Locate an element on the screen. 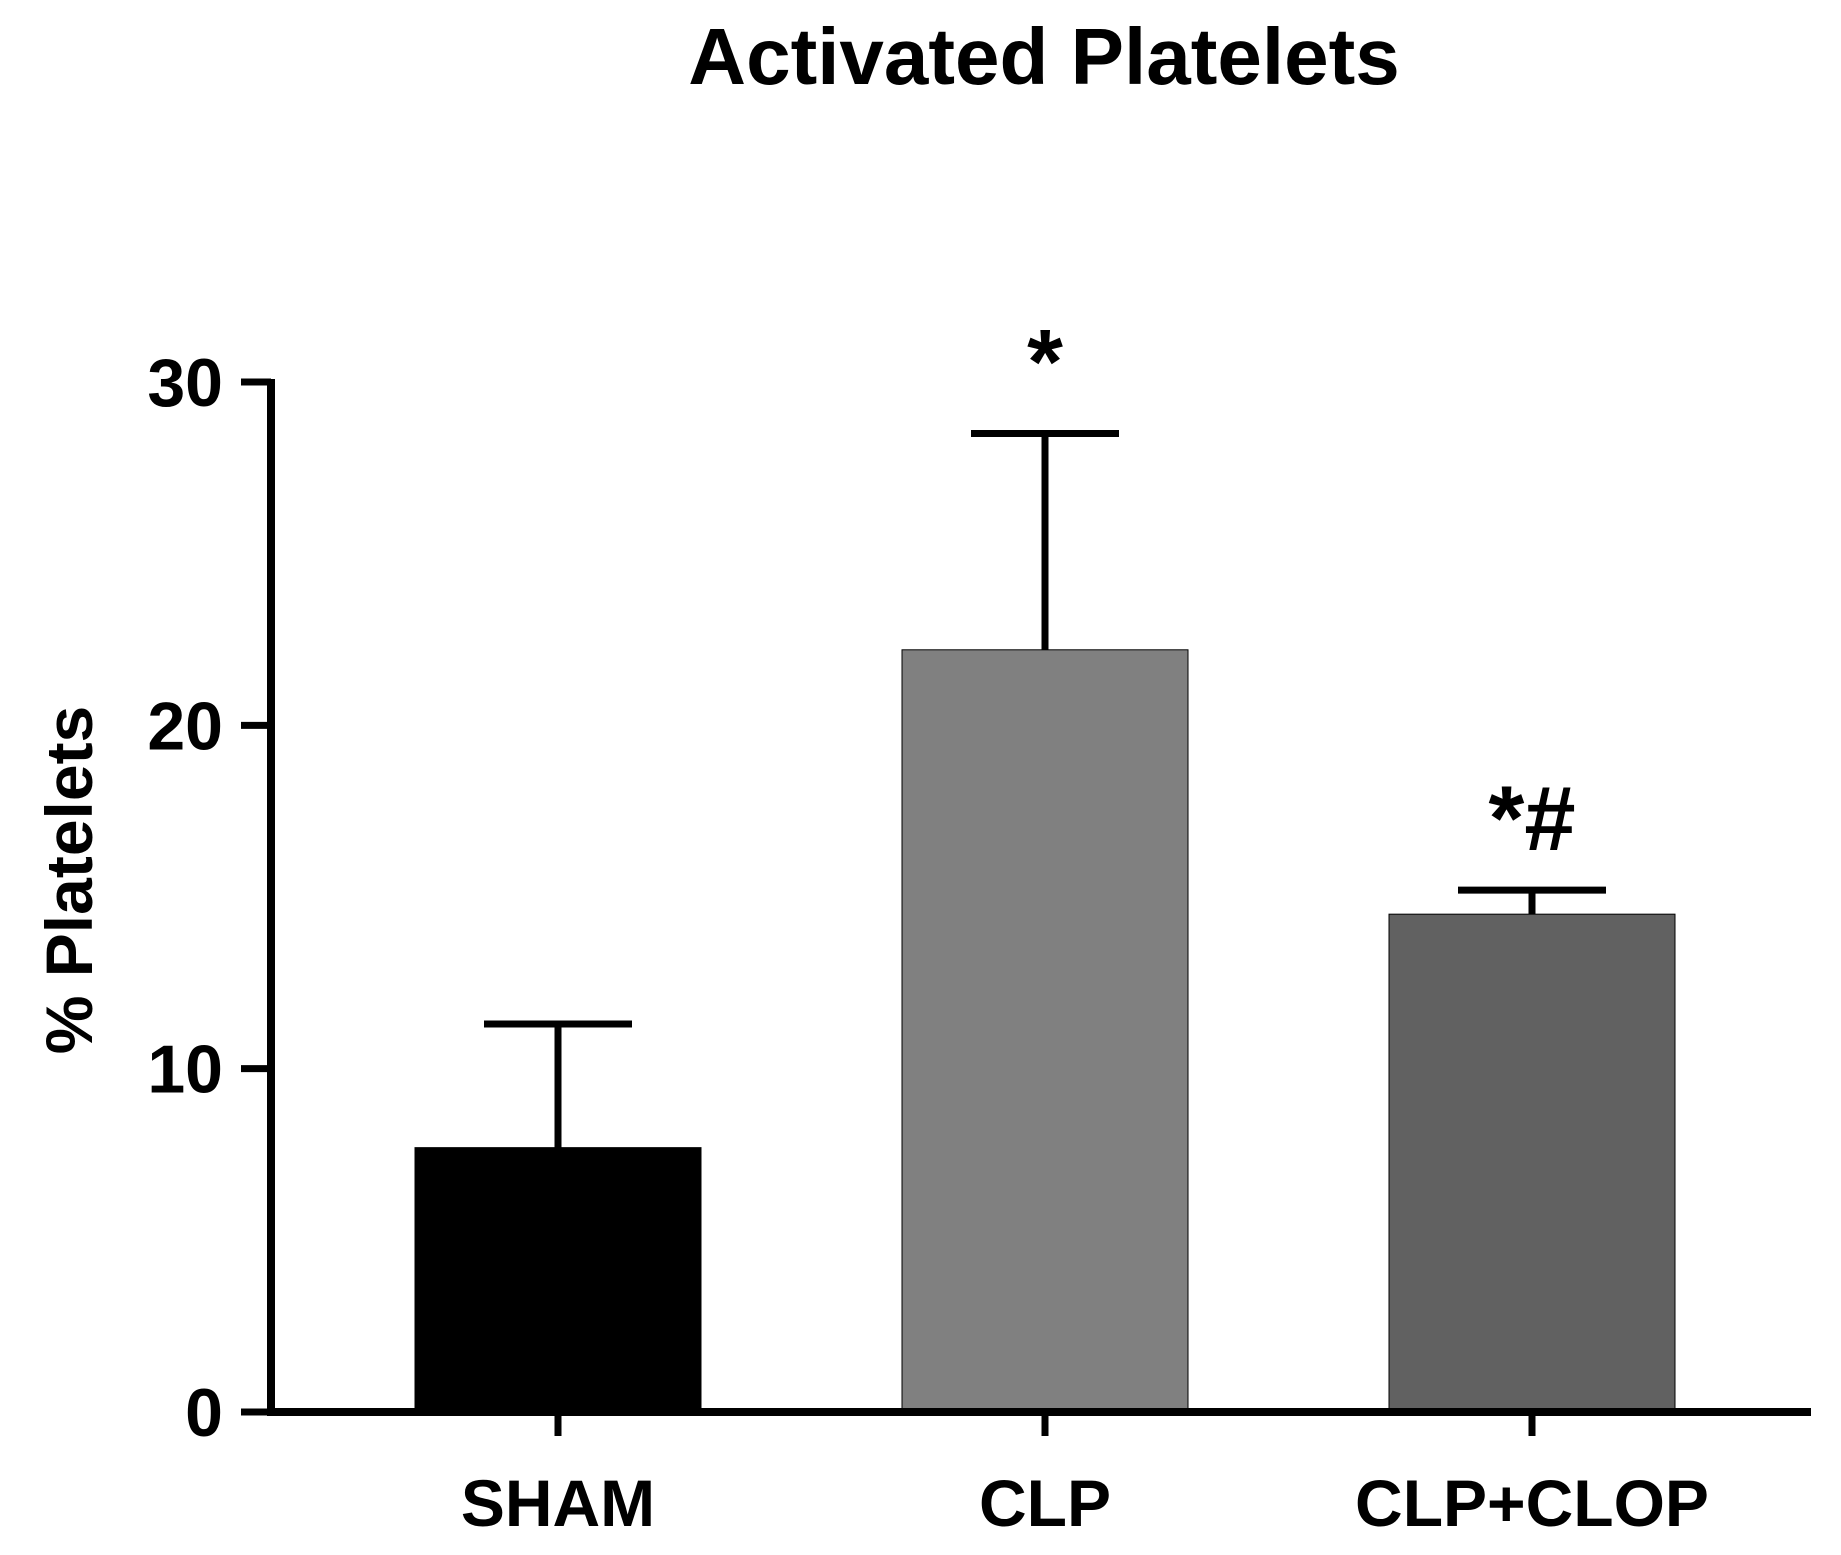 The image size is (1841, 1555). y-tick-label: 30 is located at coordinates (185, 383).